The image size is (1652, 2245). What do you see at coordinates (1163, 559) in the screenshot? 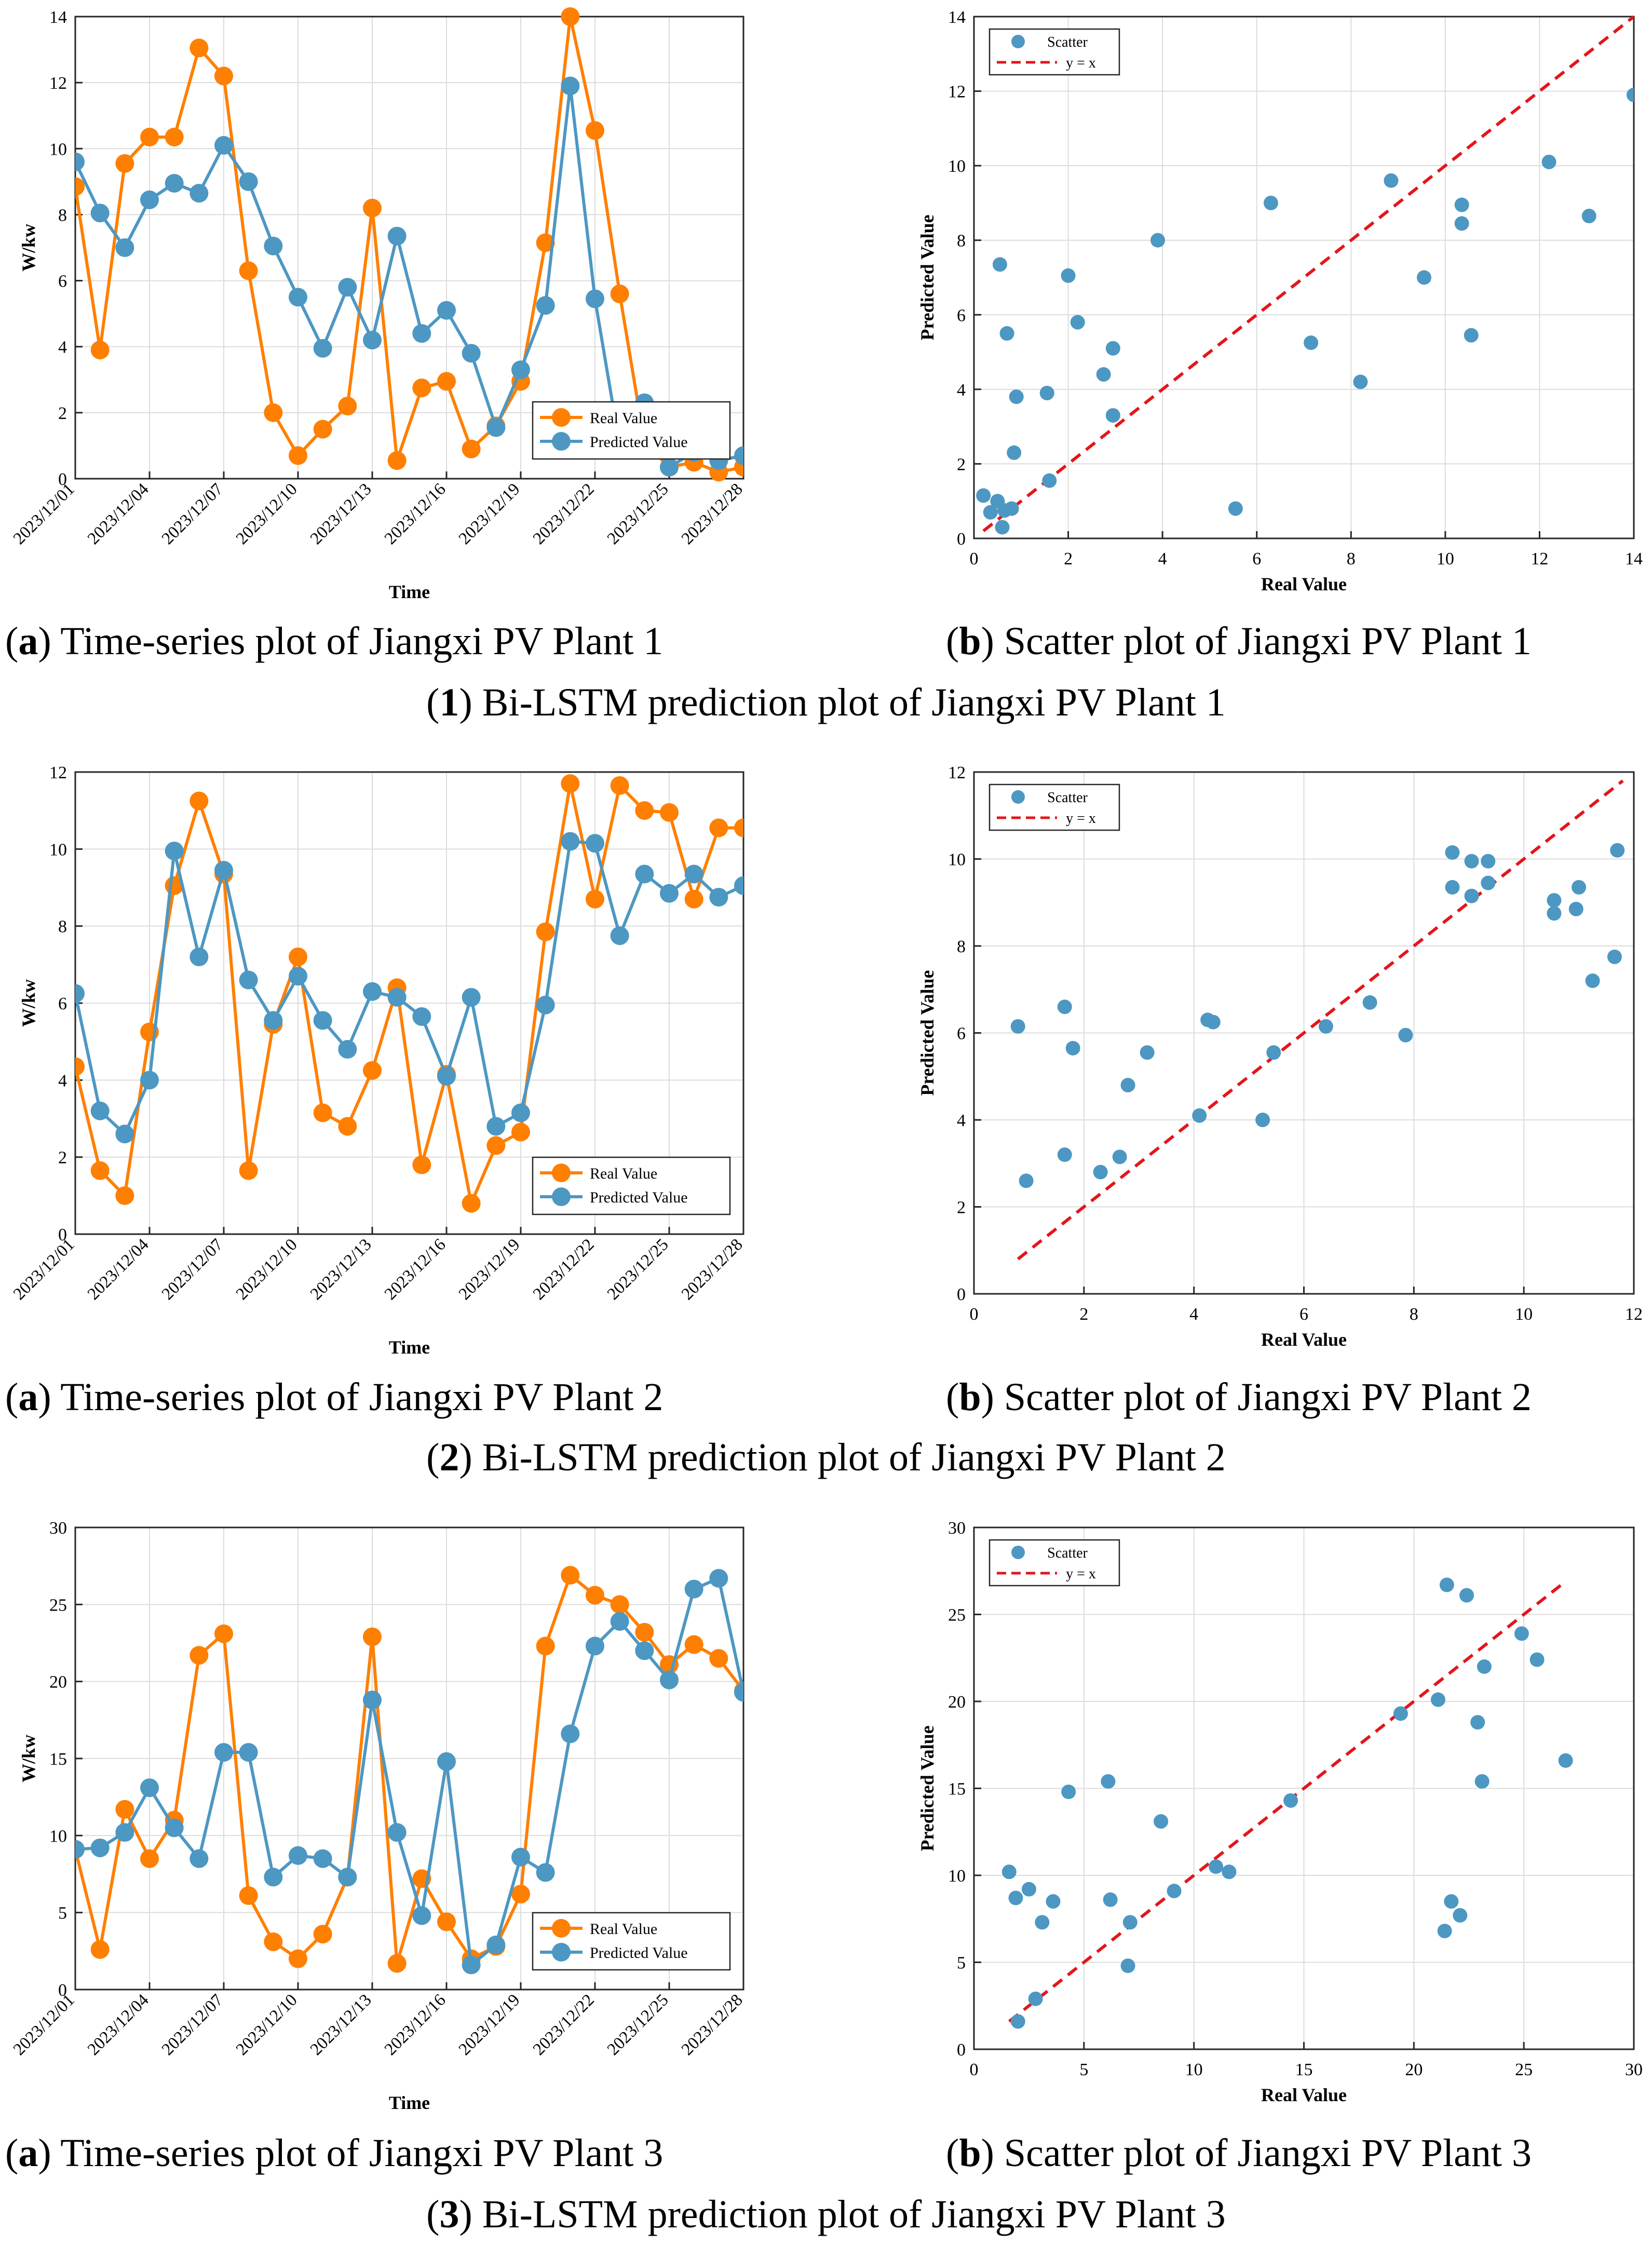
I see `x-tick-label: 4` at bounding box center [1163, 559].